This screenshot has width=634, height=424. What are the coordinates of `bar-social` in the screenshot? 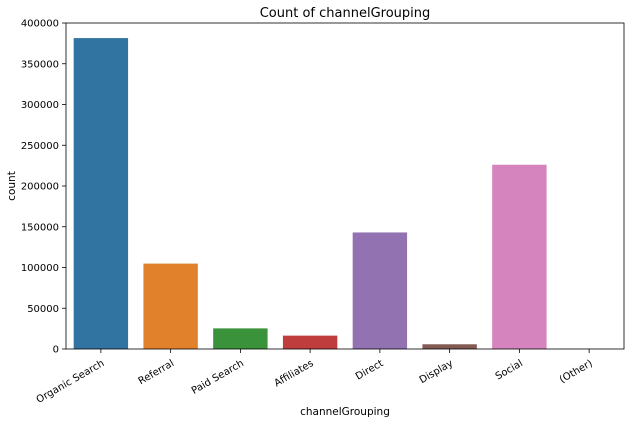 It's located at (519, 256).